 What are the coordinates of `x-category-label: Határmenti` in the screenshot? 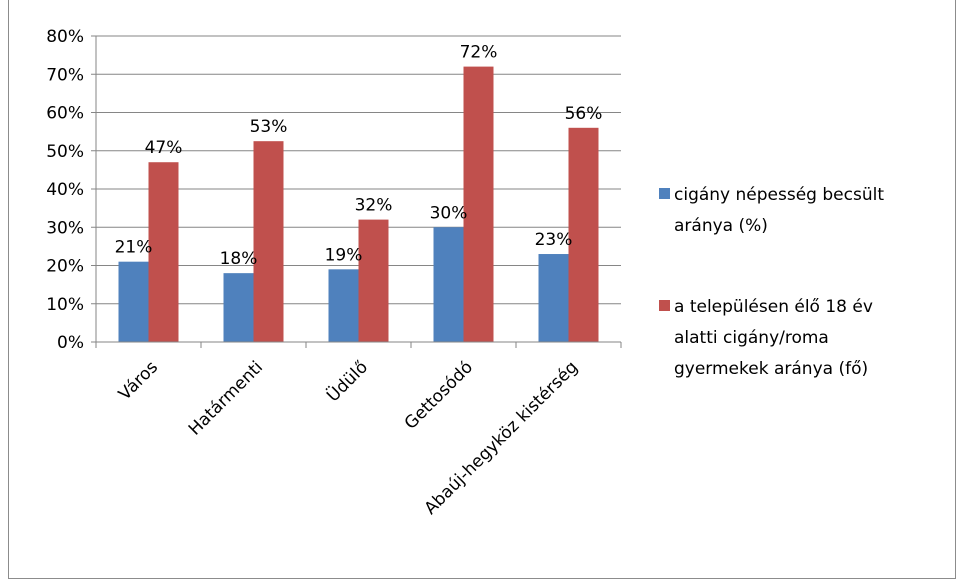 It's located at (226, 398).